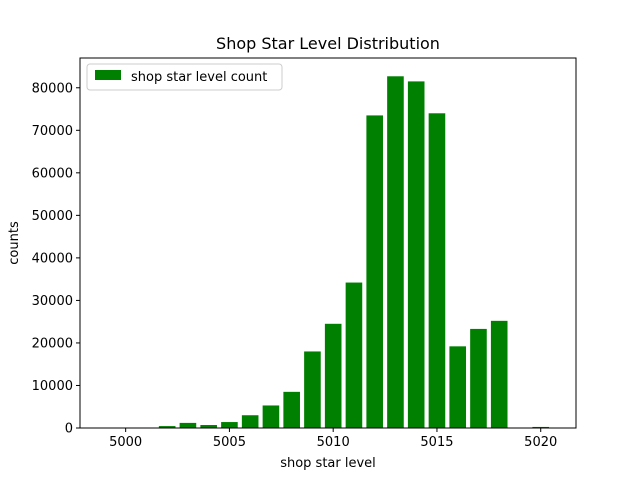  I want to click on legend: shop star level count, so click(184, 77).